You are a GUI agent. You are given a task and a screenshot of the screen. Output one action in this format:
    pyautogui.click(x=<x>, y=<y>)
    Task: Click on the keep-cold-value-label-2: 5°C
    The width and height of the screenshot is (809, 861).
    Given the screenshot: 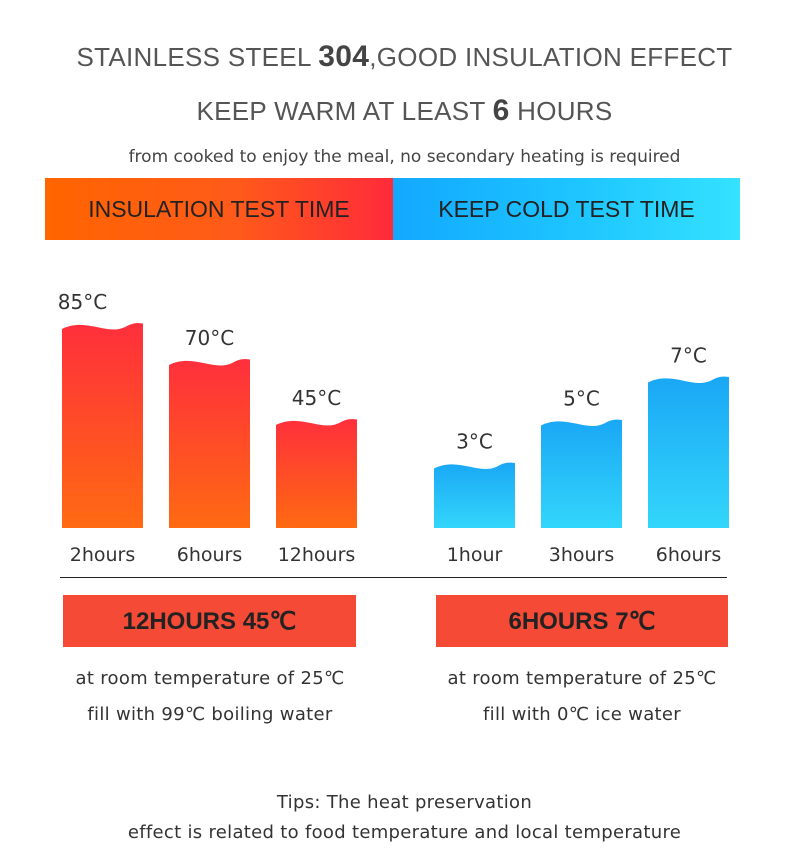 What is the action you would take?
    pyautogui.click(x=581, y=399)
    